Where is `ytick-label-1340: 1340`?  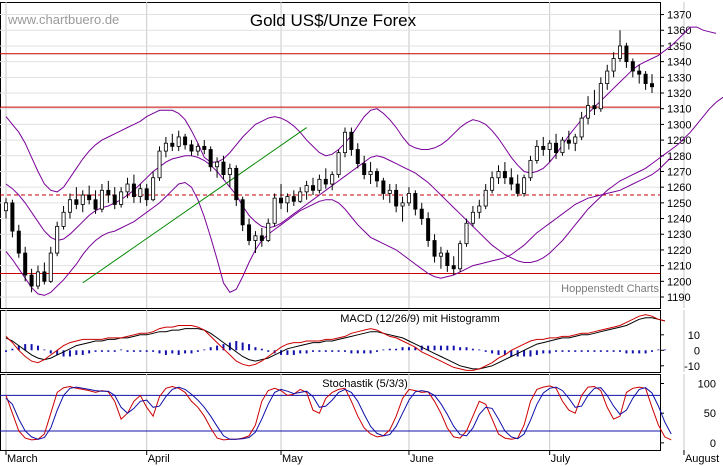
ytick-label-1340: 1340 is located at coordinates (679, 63).